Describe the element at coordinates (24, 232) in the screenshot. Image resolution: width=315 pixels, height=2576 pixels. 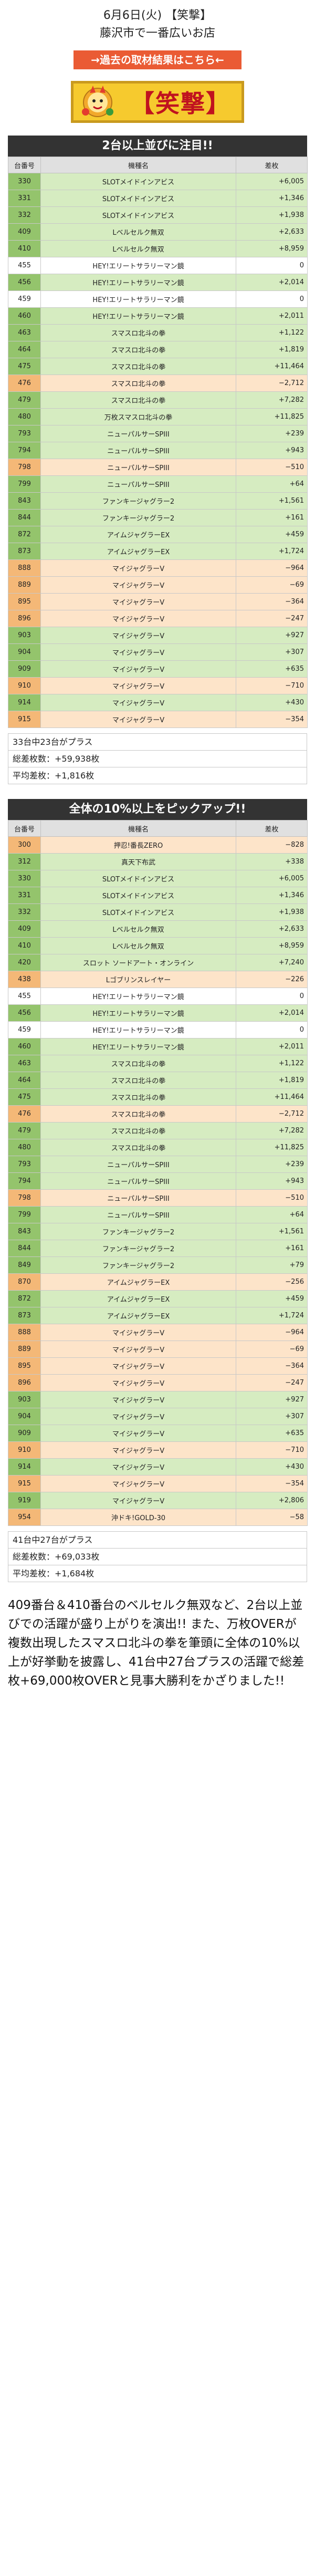
I see `machine-no-cell: 409` at that location.